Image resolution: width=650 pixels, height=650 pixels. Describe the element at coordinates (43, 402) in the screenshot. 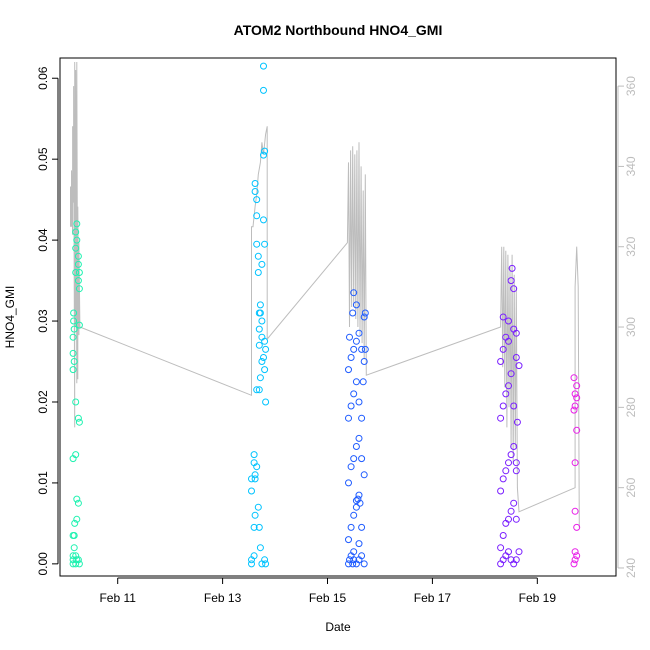

I see `y-tick-label: 0.02` at that location.